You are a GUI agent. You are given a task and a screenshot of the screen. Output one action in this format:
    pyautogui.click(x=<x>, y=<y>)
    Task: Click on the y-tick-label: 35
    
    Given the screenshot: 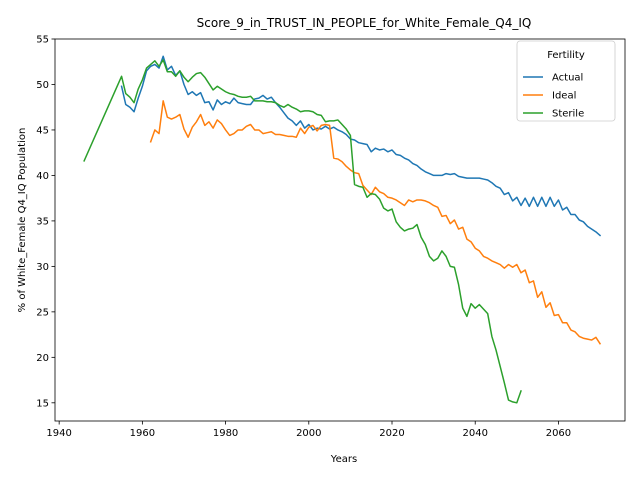 What is the action you would take?
    pyautogui.click(x=42, y=221)
    